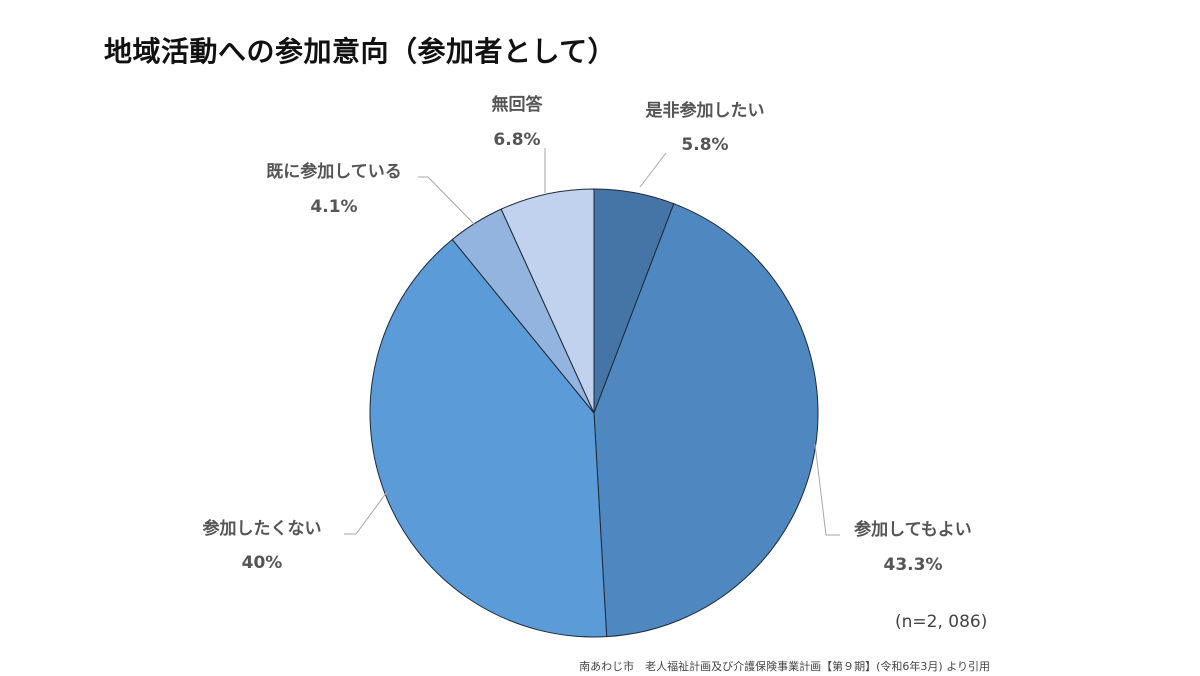 The width and height of the screenshot is (1200, 676). Describe the element at coordinates (913, 529) in the screenshot. I see `slice-category-label: 参加してもよい` at that location.